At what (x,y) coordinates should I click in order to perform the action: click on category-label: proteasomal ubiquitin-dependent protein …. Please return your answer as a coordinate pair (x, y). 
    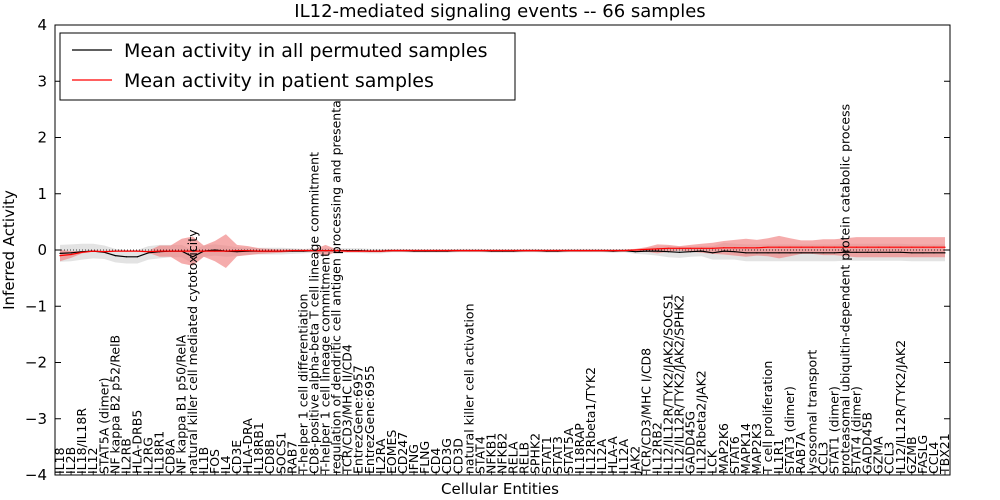
    Looking at the image, I should click on (844, 289).